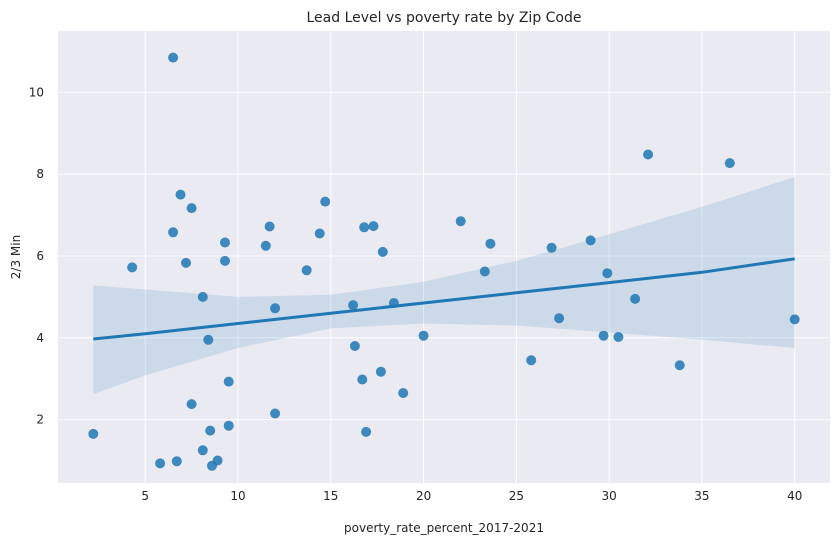  What do you see at coordinates (444, 528) in the screenshot?
I see `x-axis-label: poverty_rate_percent_2017-2021` at bounding box center [444, 528].